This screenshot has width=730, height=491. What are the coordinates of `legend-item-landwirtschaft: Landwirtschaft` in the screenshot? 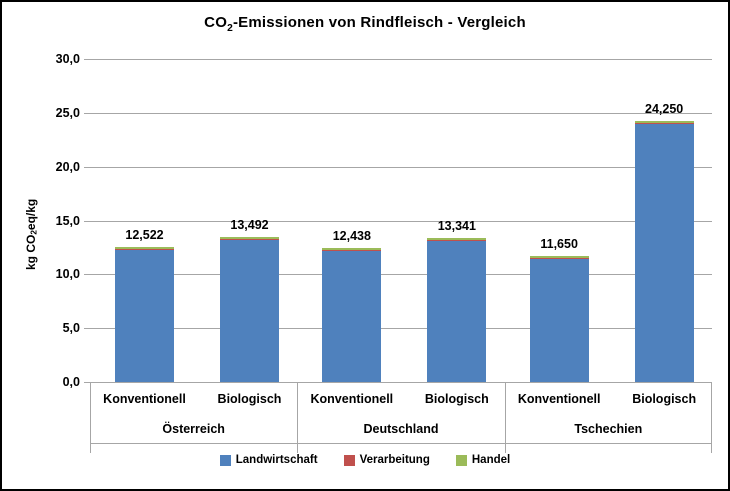 It's located at (268, 460).